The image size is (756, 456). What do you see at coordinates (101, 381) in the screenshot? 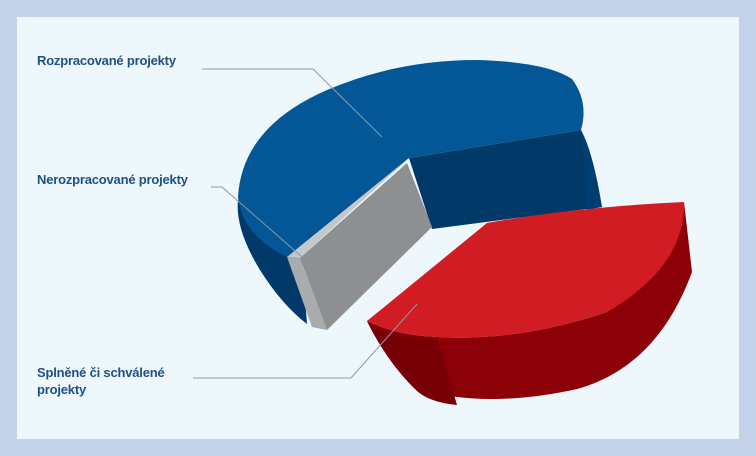
I see `label-splnene: Splněné či schválené projekty` at bounding box center [101, 381].